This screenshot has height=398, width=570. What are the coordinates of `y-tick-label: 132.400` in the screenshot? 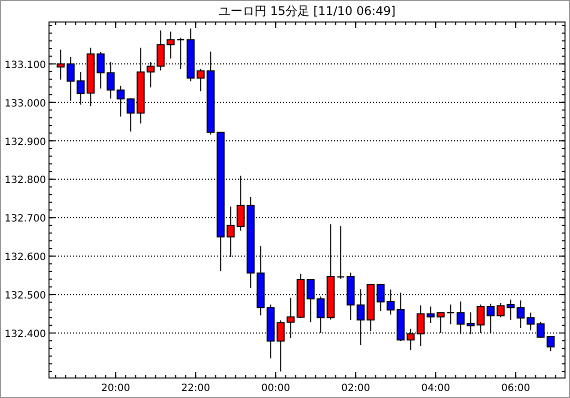 It's located at (25, 334).